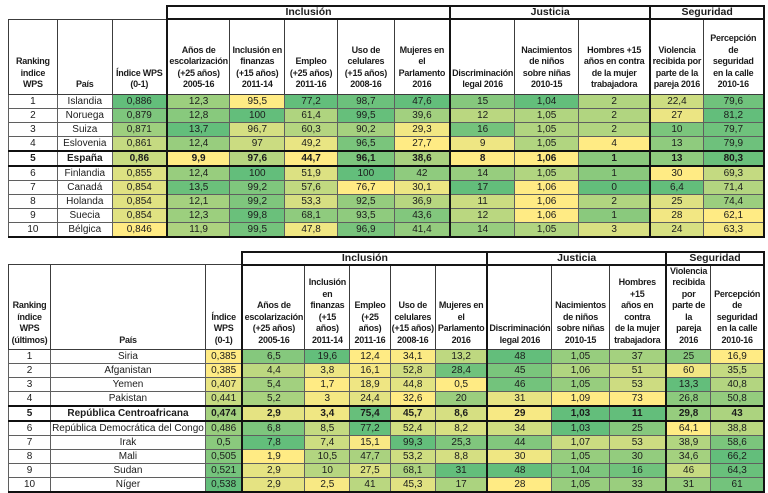 The height and width of the screenshot is (493, 768). Describe the element at coordinates (84, 115) in the screenshot. I see `country-cell: Noruega` at that location.